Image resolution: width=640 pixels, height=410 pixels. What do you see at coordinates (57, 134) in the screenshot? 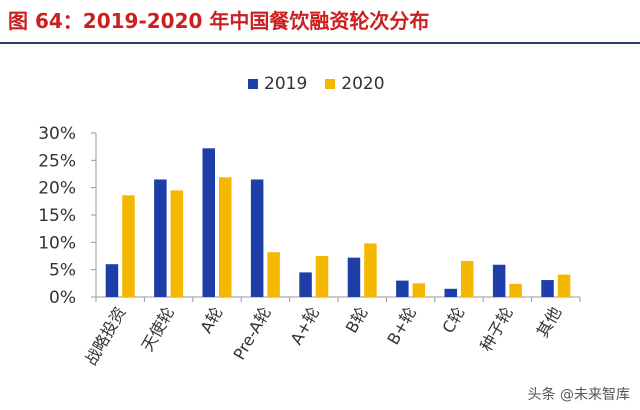
I see `y-tick-label: 30%` at bounding box center [57, 134].